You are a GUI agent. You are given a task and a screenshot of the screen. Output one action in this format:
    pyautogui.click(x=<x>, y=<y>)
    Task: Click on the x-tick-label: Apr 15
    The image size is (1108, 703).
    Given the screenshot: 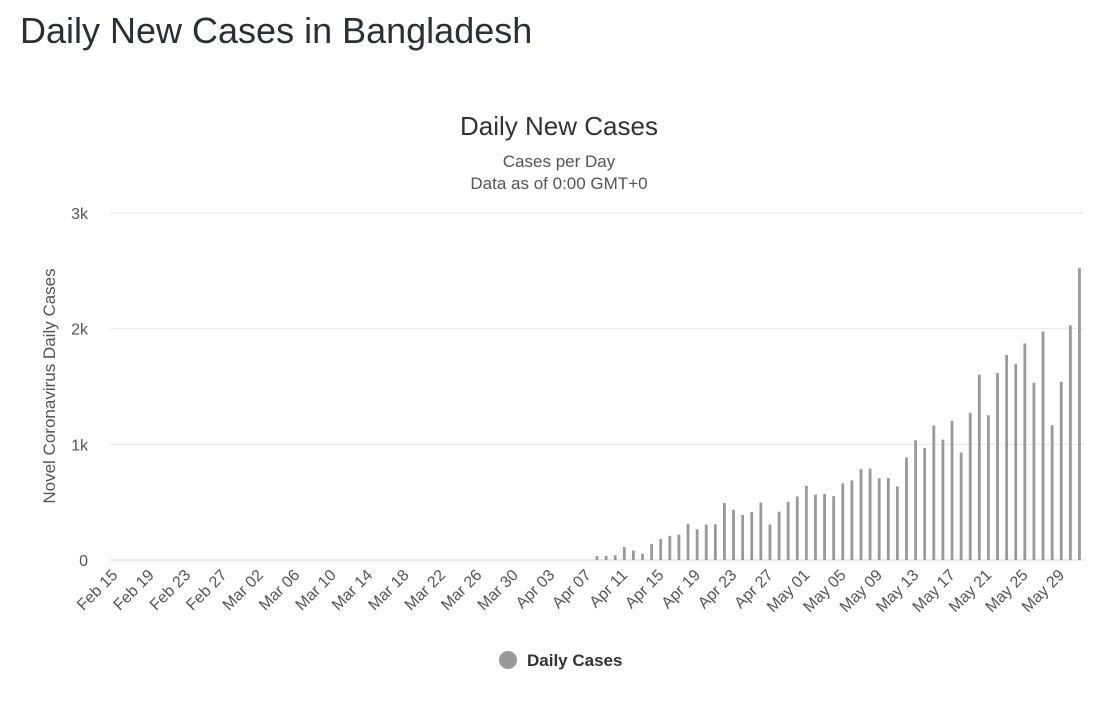 What is the action you would take?
    pyautogui.click(x=644, y=589)
    